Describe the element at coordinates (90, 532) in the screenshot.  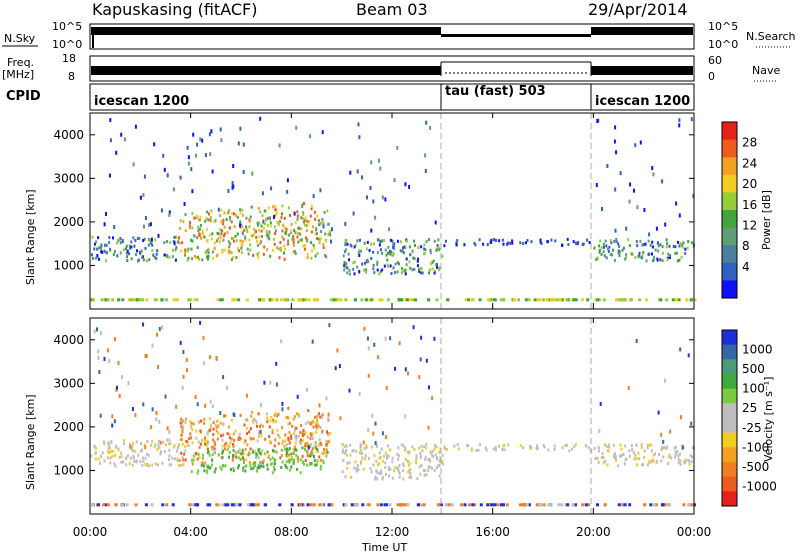
I see `x-tick-label: 00:00` at that location.